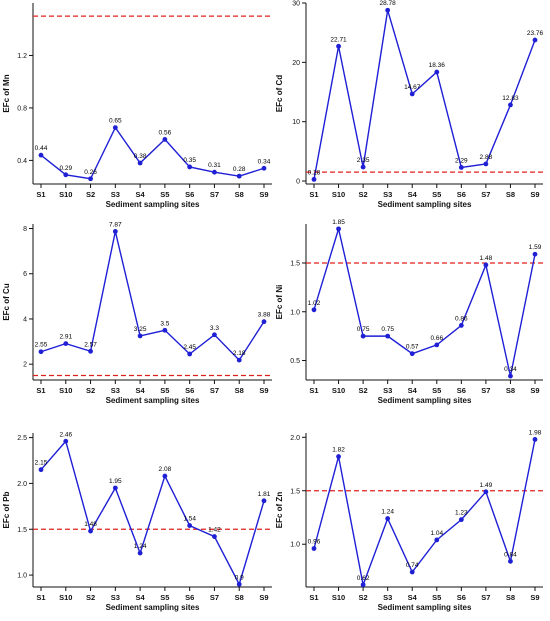 The height and width of the screenshot is (621, 550). I want to click on data-label: 1.81, so click(264, 494).